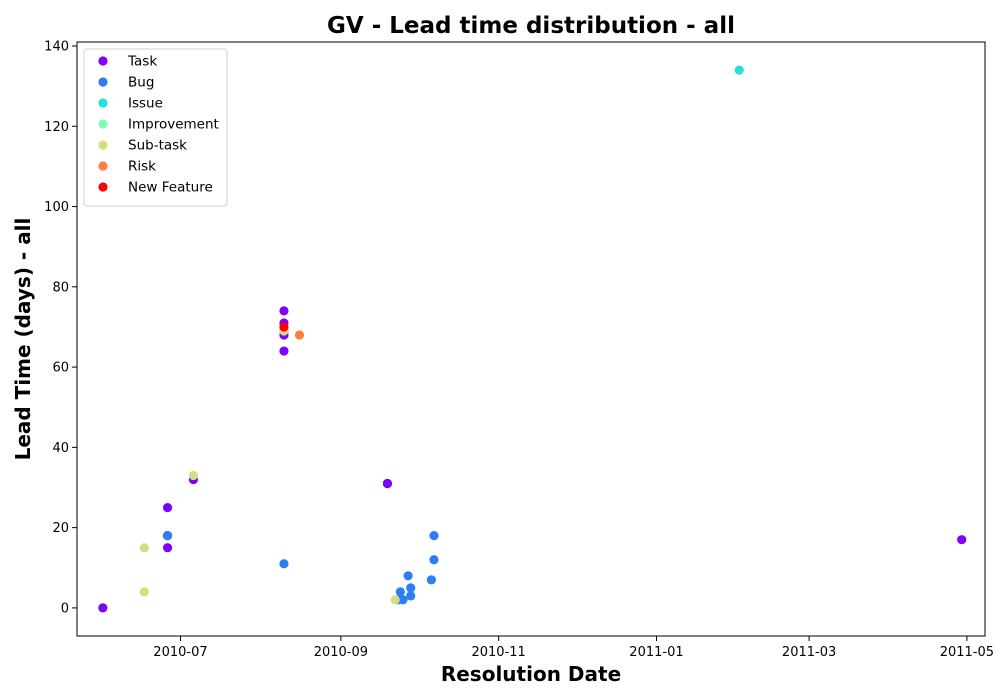 The image size is (1000, 700). I want to click on x-tick-label: 2011-05, so click(967, 652).